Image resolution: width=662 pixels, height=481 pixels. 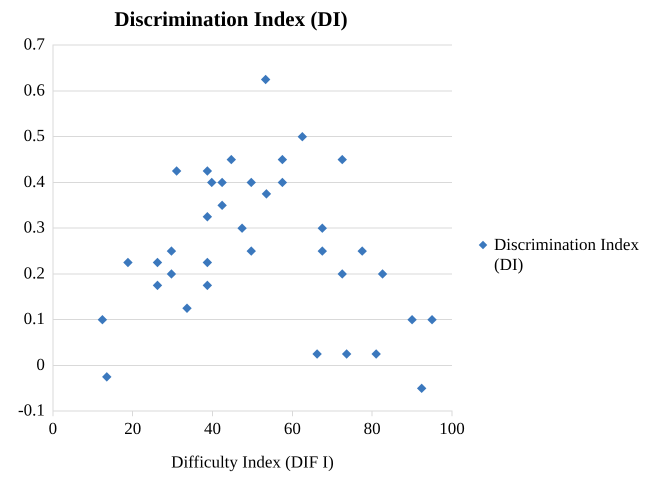 I want to click on x-tick-label: 0, so click(x=53, y=428).